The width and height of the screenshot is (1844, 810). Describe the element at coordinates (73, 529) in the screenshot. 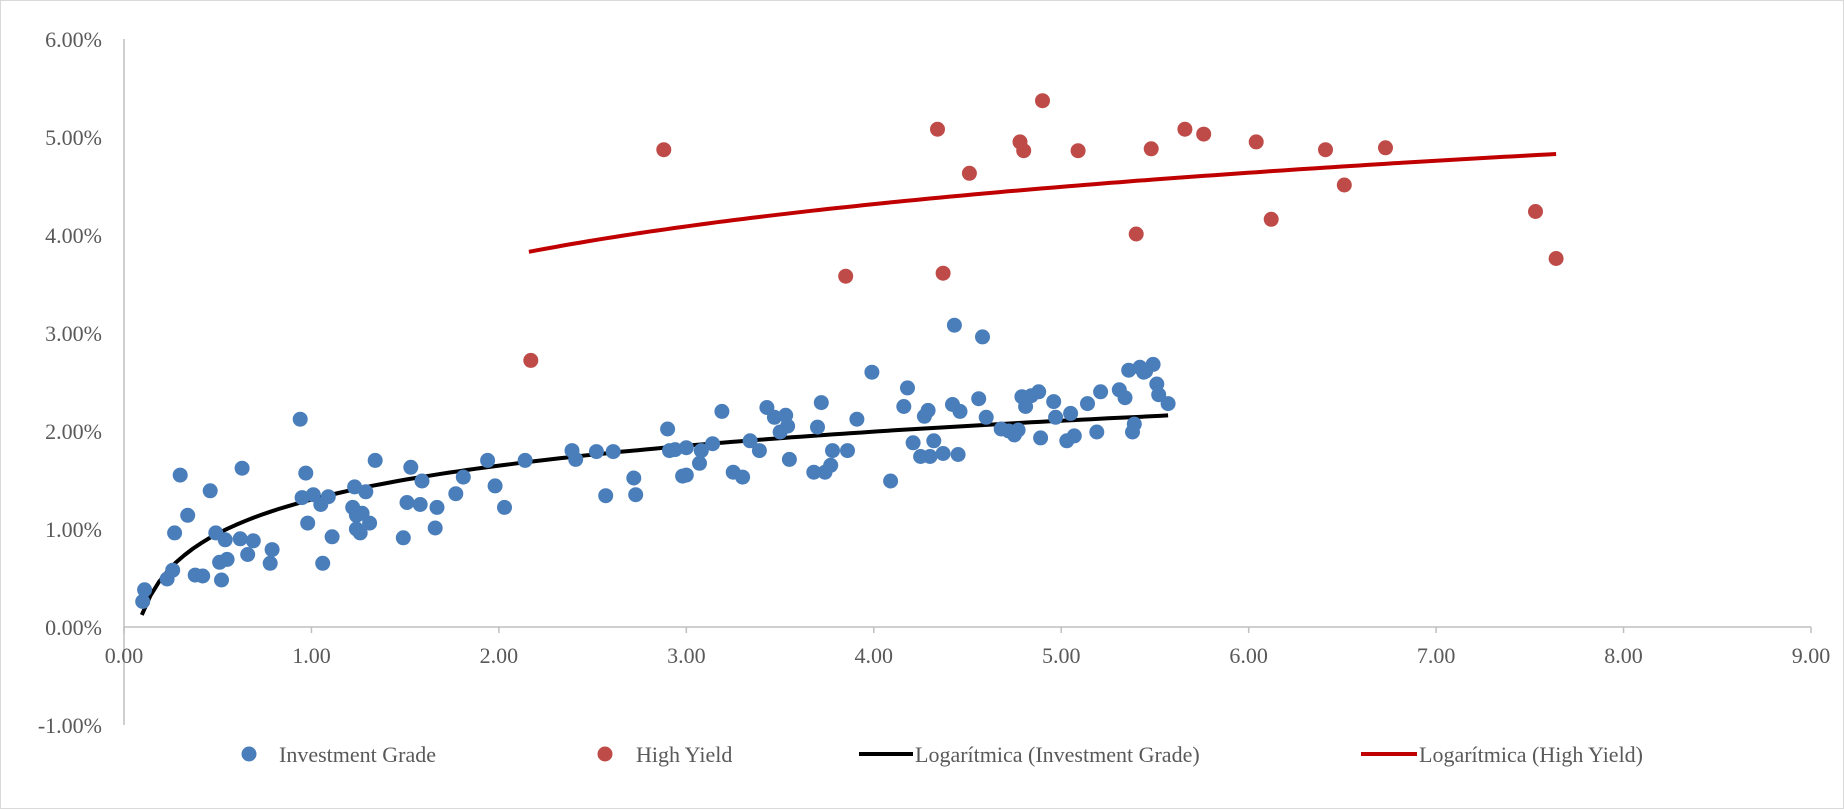

I see `y-tick-label: 1.00%` at that location.